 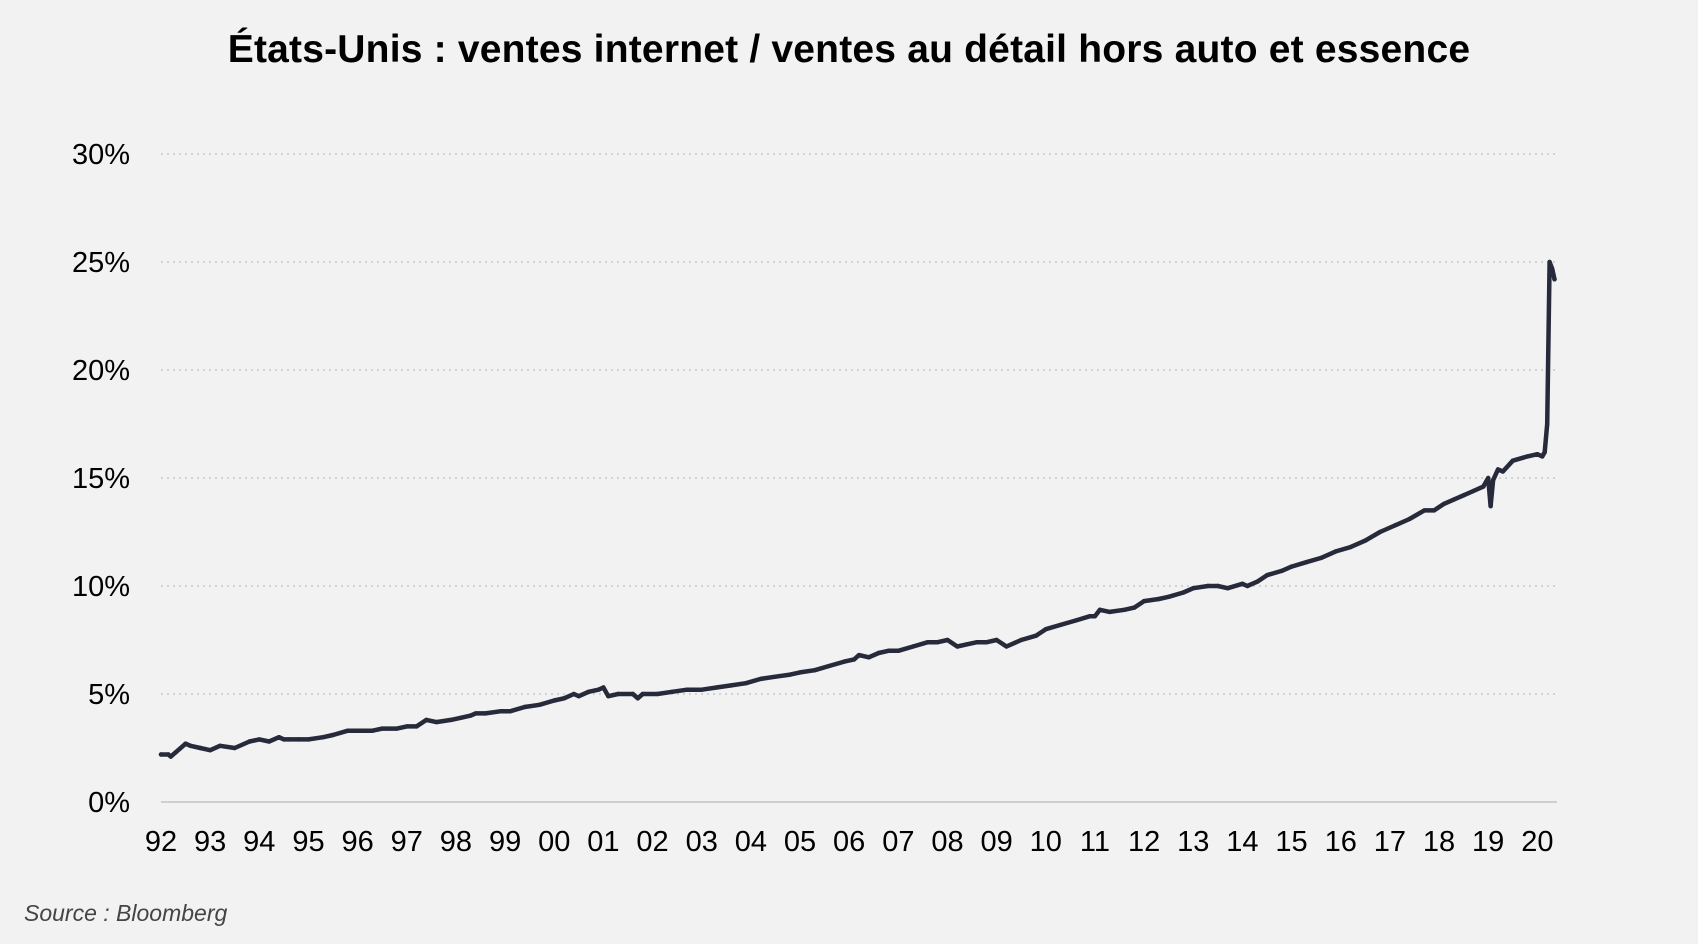 I want to click on x-tick-label: 10, so click(x=1046, y=842).